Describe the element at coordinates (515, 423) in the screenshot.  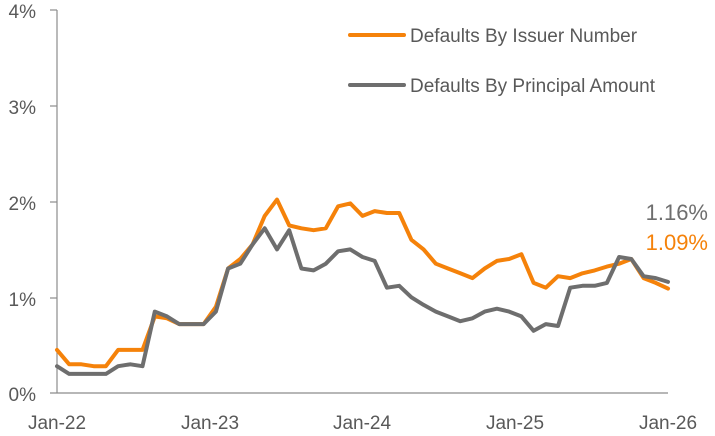
I see `x-label-jan-25: Jan-25` at that location.